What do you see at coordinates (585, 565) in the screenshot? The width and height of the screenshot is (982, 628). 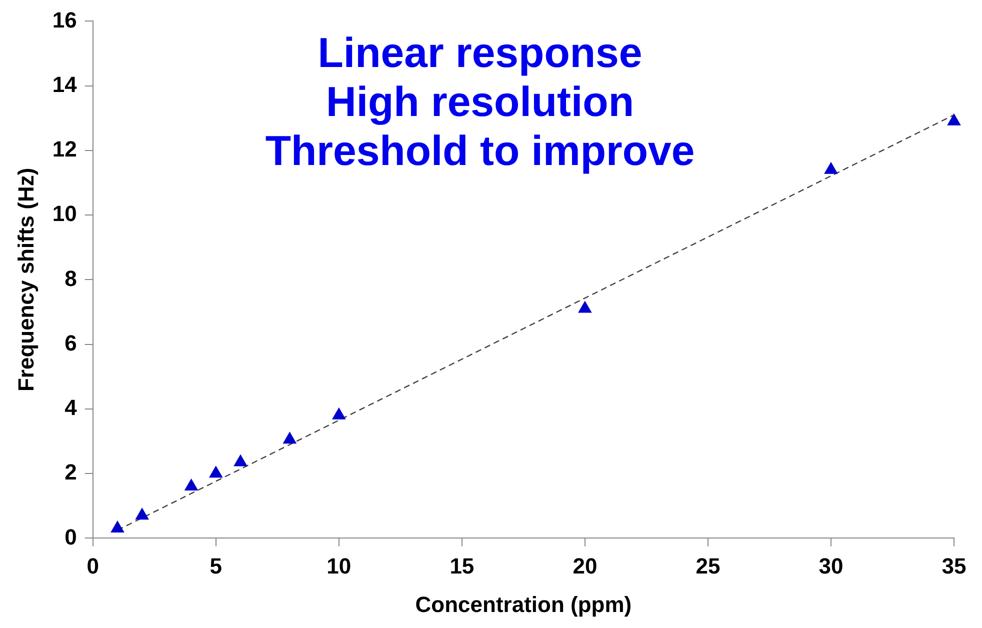 I see `x-tick-label: 20` at bounding box center [585, 565].